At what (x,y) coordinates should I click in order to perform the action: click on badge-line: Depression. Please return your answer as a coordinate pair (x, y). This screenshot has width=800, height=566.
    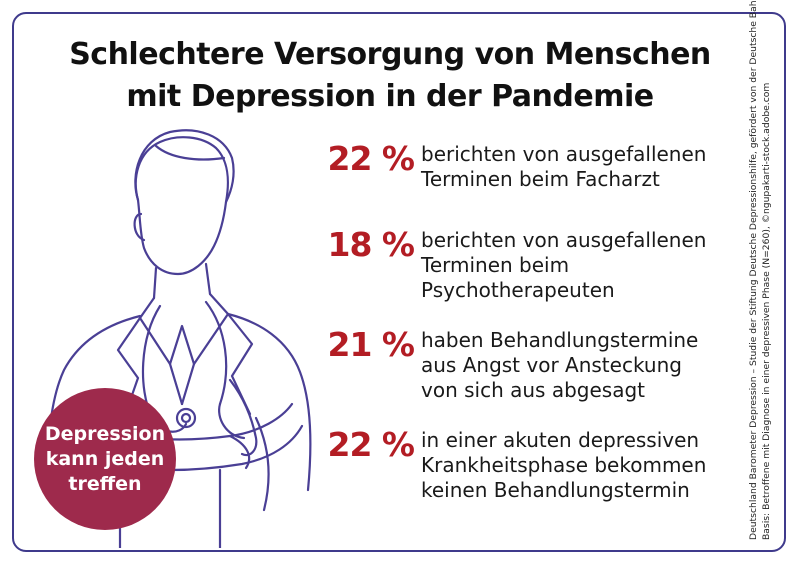
    Looking at the image, I should click on (105, 433).